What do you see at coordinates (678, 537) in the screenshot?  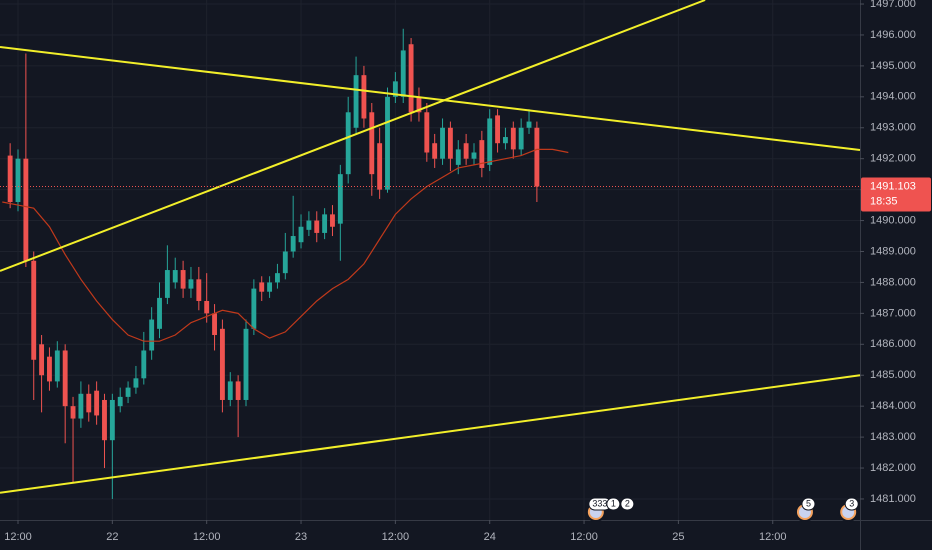 I see `x-tick-label: 25` at bounding box center [678, 537].